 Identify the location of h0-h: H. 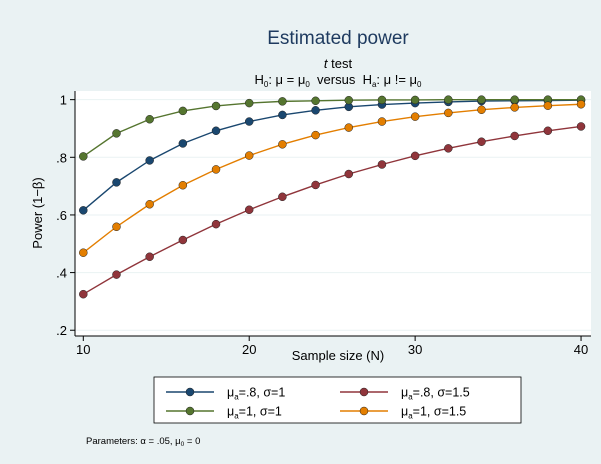
(258, 79).